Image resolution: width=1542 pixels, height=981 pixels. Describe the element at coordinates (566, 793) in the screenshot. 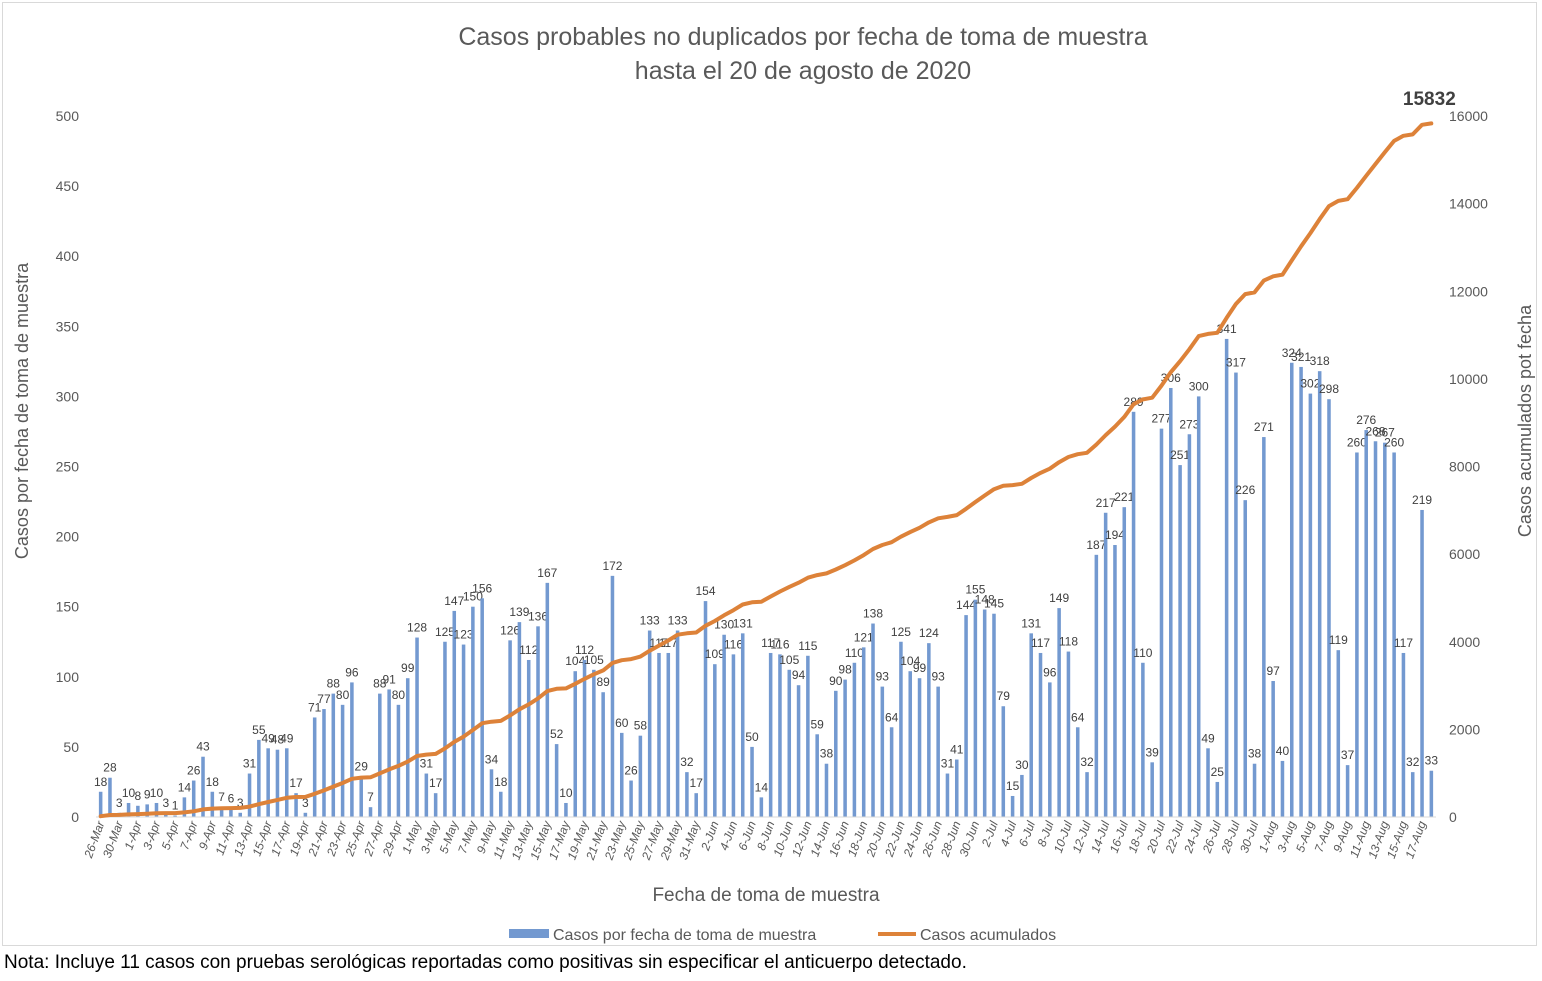

I see `bar-data-label: 10` at that location.